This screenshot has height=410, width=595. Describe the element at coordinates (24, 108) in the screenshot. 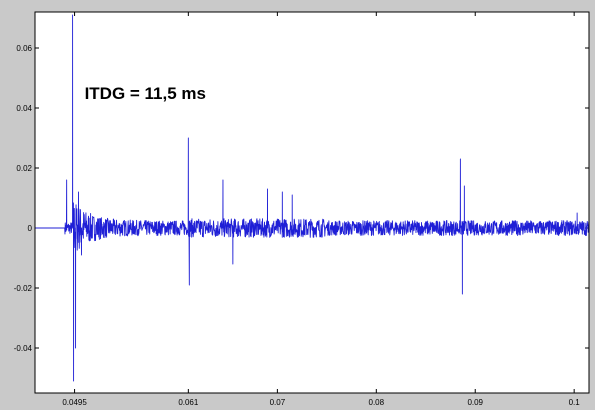

I see `y-tick-label: 0.04` at that location.